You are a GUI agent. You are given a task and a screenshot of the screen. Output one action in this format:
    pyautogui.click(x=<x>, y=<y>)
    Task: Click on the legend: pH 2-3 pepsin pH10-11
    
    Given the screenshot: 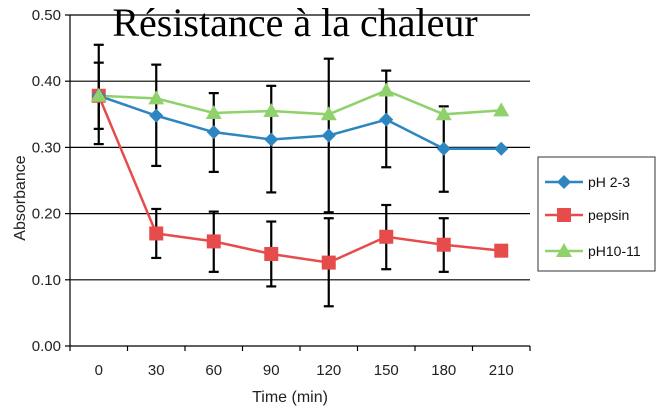 What is the action you would take?
    pyautogui.click(x=596, y=214)
    